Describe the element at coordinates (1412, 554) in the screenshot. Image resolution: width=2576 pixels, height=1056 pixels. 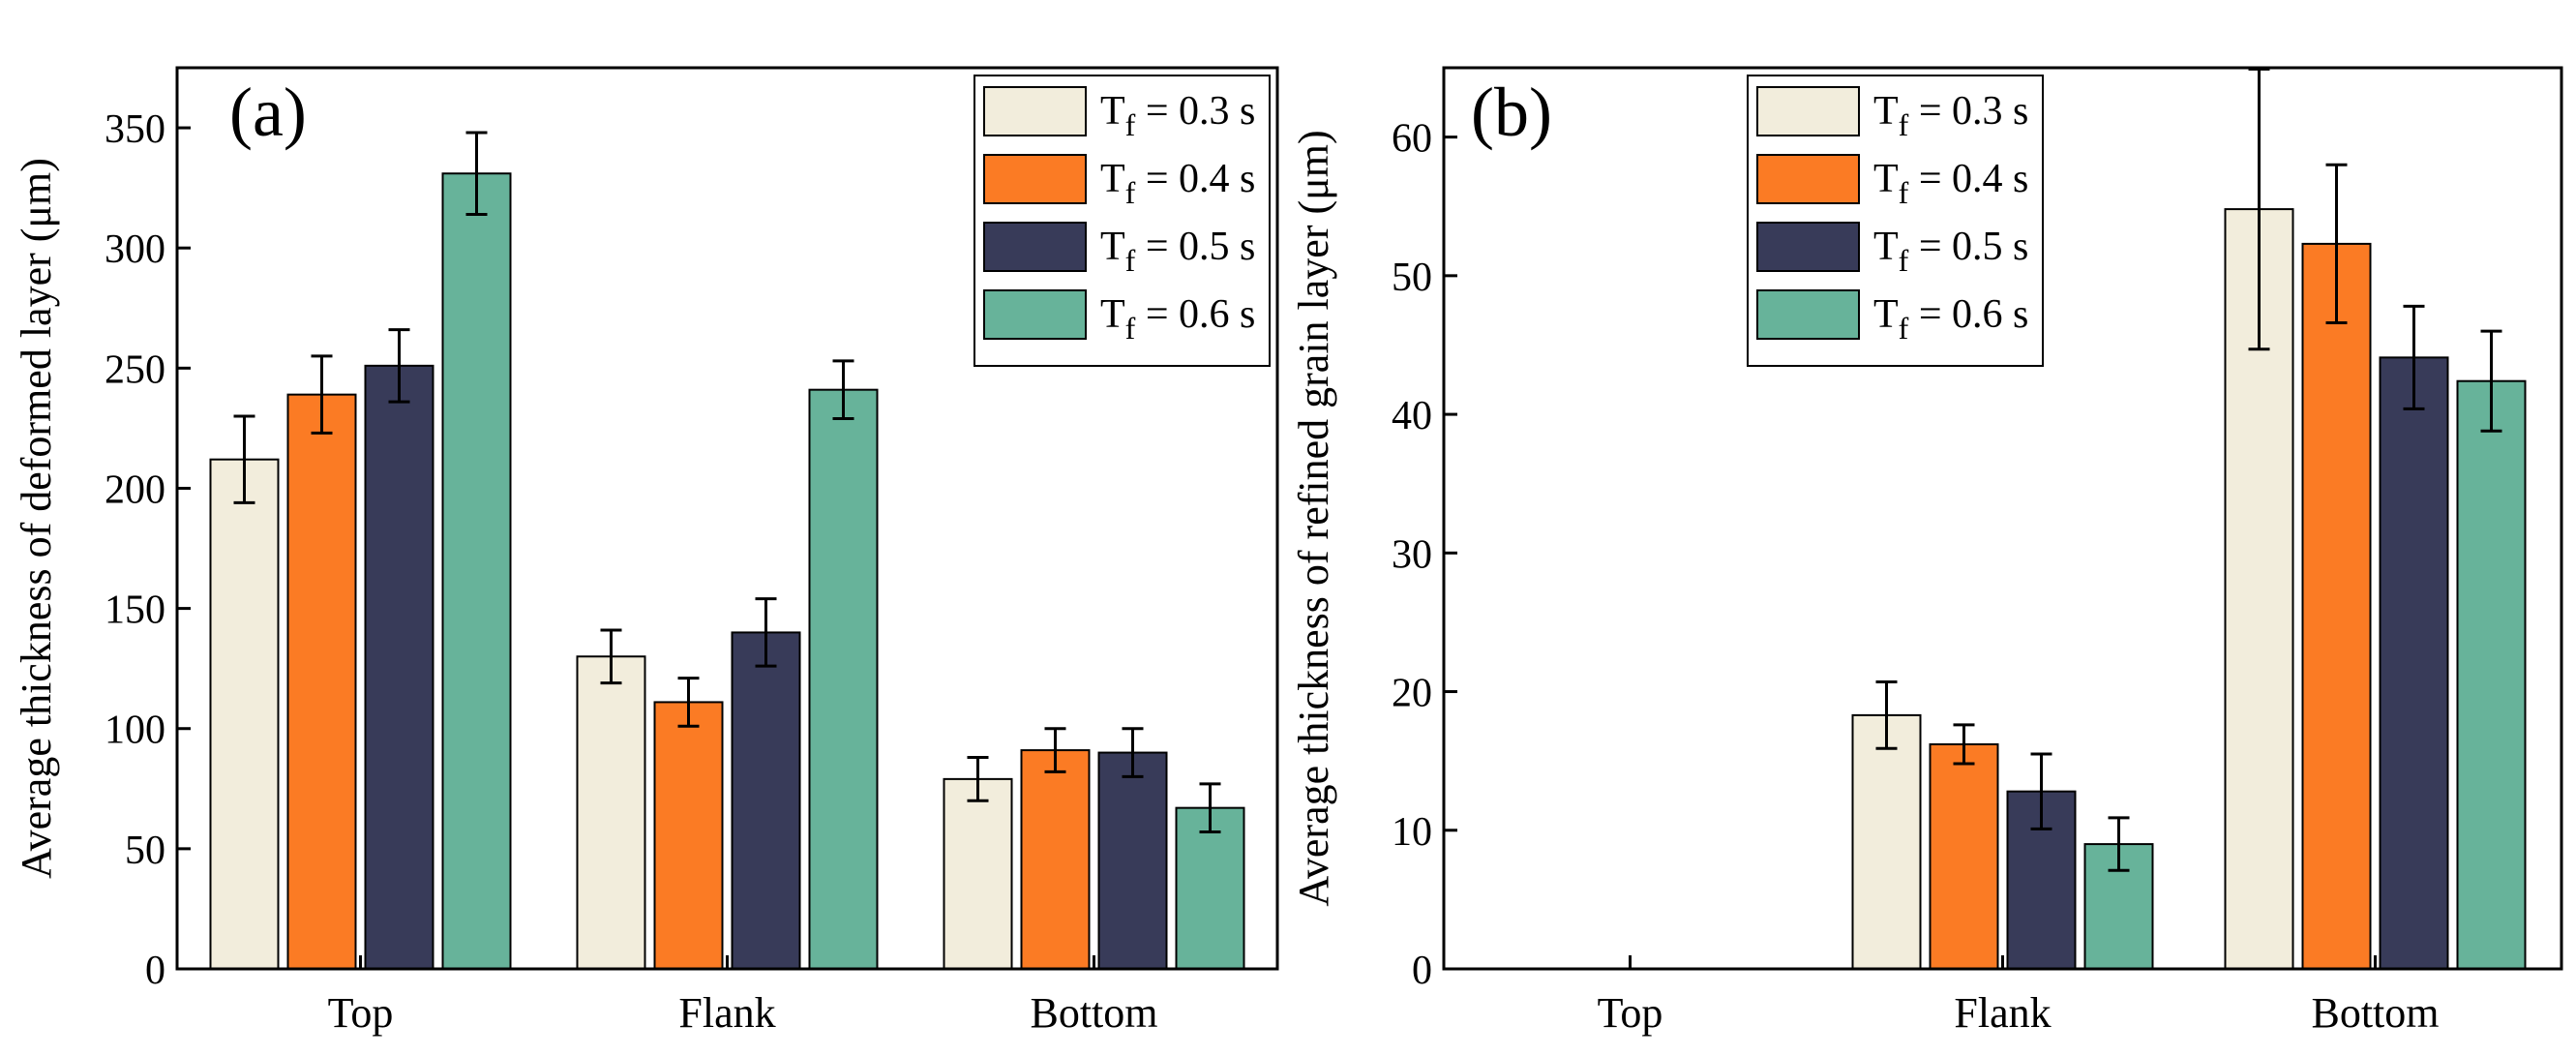
I see `y-tick-label: 30` at that location.